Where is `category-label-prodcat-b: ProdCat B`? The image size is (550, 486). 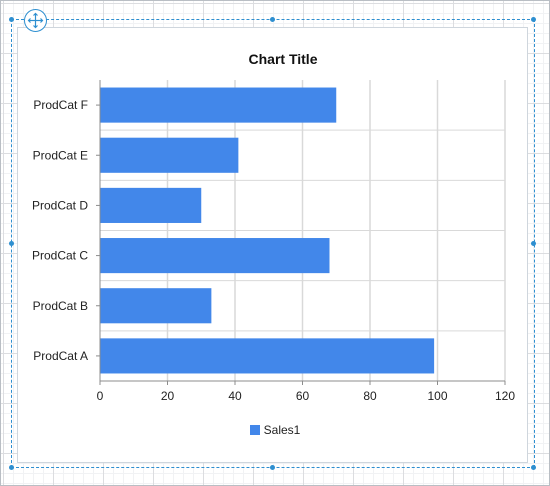 category-label-prodcat-b: ProdCat B is located at coordinates (60, 306).